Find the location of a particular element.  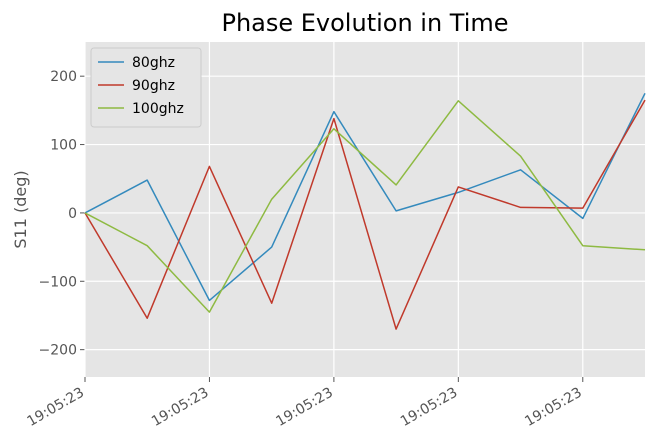

y-tick-label: −100 is located at coordinates (58, 282).